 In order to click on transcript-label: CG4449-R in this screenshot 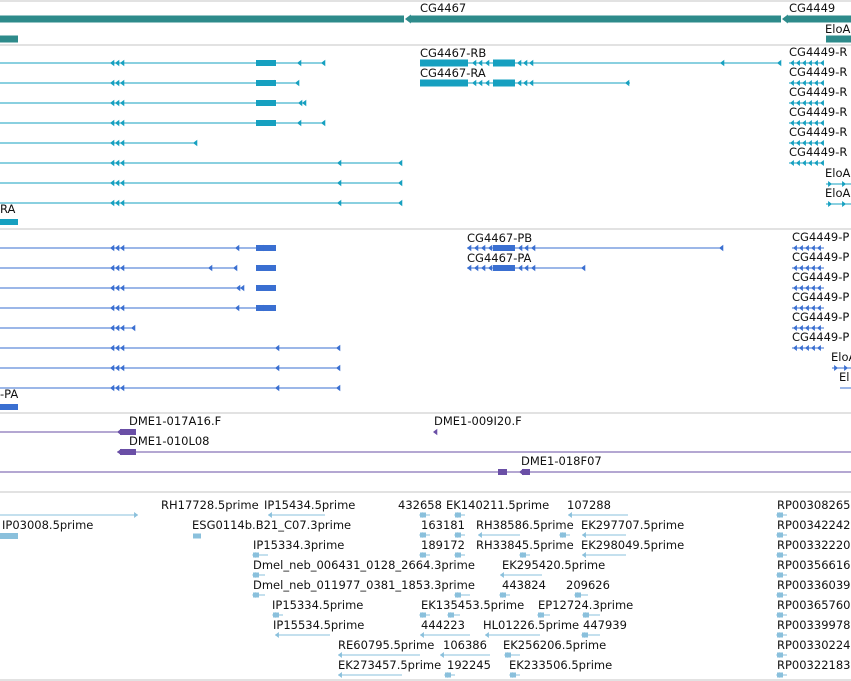, I will do `click(818, 52)`.